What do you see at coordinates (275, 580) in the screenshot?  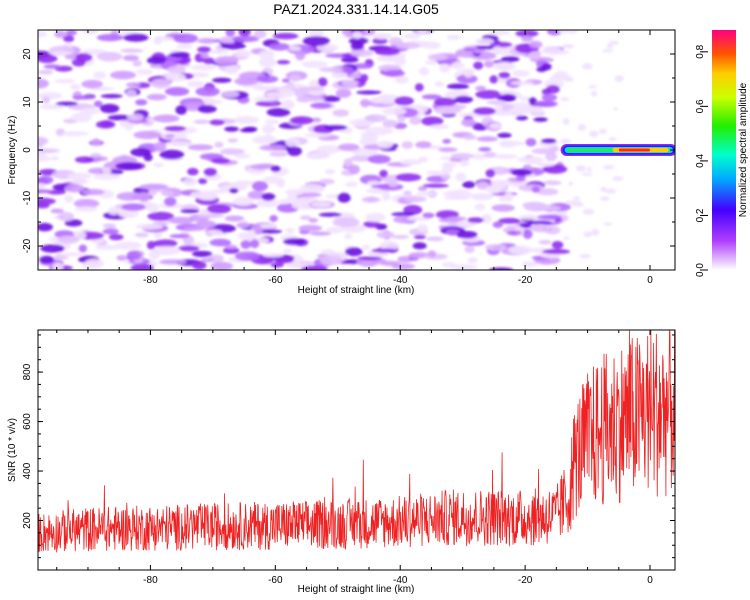 I see `x-tick-label: -60` at bounding box center [275, 580].